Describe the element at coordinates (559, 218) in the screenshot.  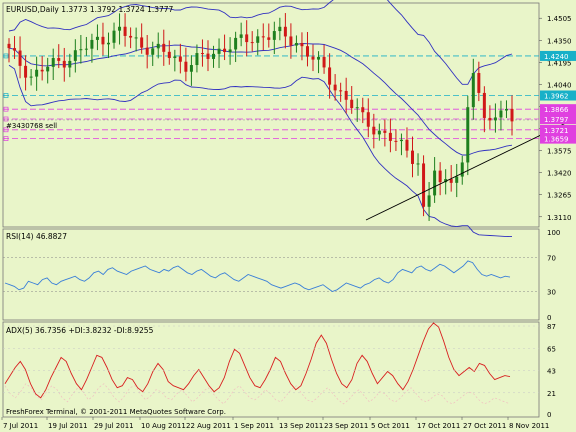
I see `price-tick-label: 1.3110` at that location.